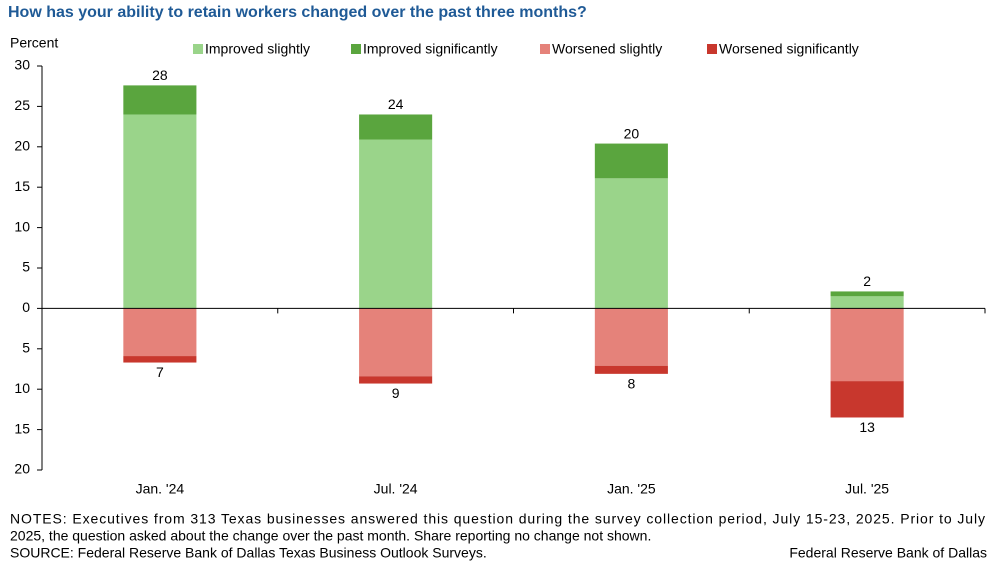  What do you see at coordinates (257, 49) in the screenshot?
I see `legend-label: Improved slightly` at bounding box center [257, 49].